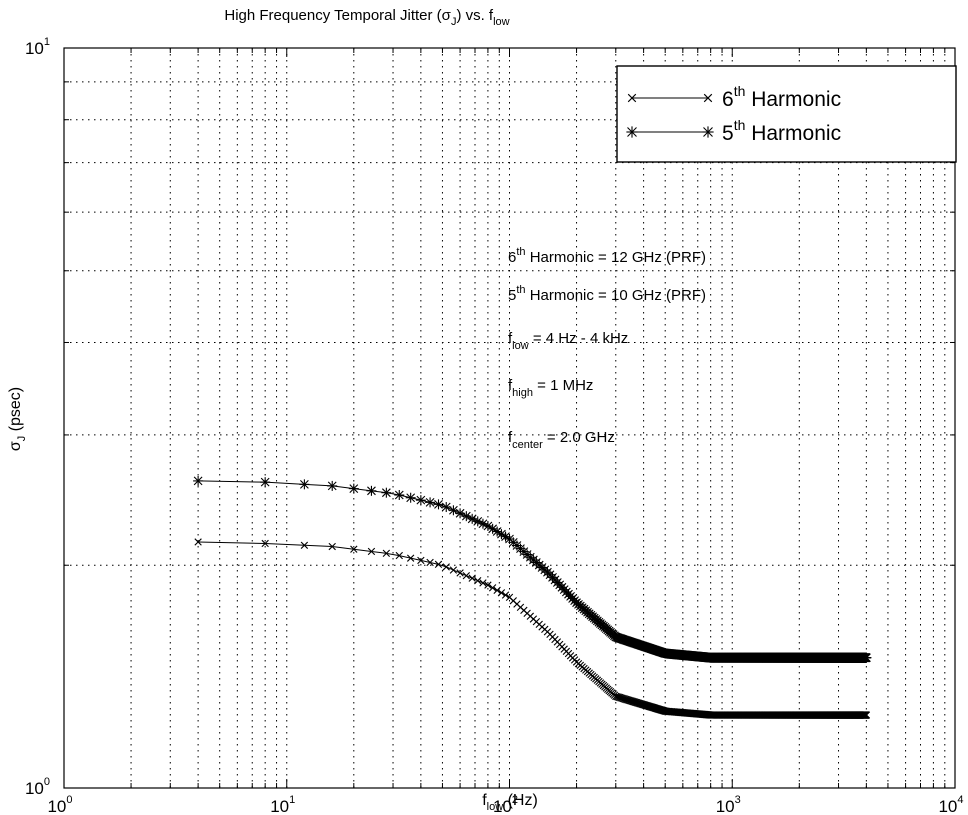 Image resolution: width=968 pixels, height=815 pixels. What do you see at coordinates (37, 787) in the screenshot?
I see `y-tick-label: 10⁰` at bounding box center [37, 787].